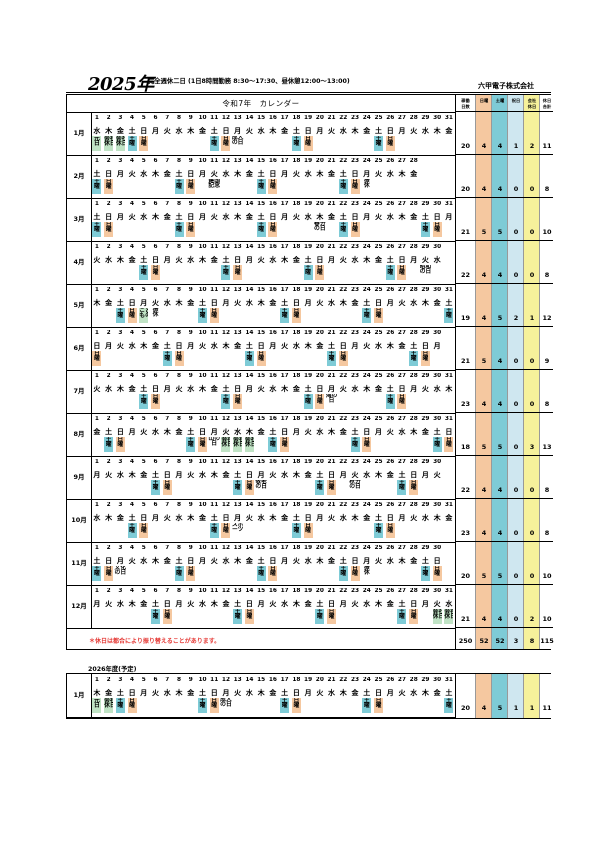 This screenshot has width=595, height=842. I want to click on stats-value: 18, so click(465, 447).